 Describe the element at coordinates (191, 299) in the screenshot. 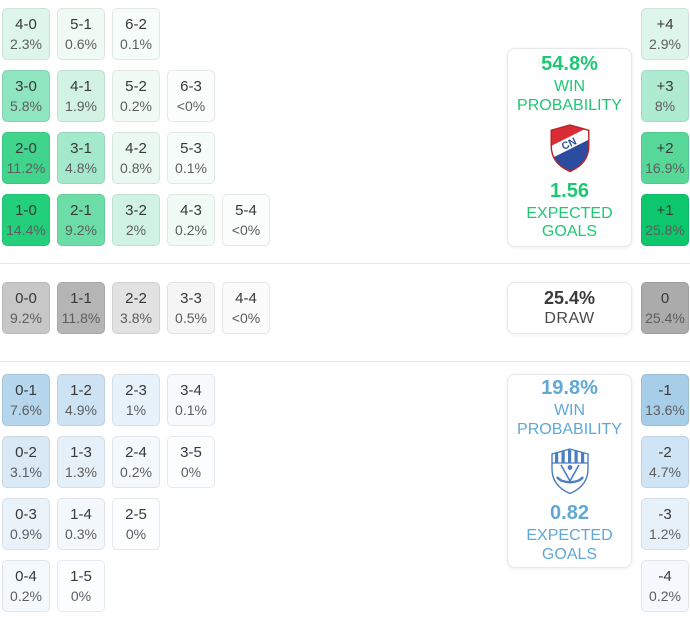

I see `cell-score: 3-3` at that location.